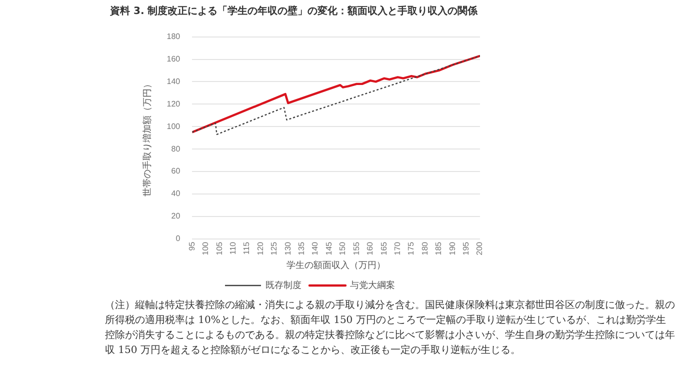 The width and height of the screenshot is (680, 382). Describe the element at coordinates (247, 248) in the screenshot. I see `x-tick-label: 115` at that location.